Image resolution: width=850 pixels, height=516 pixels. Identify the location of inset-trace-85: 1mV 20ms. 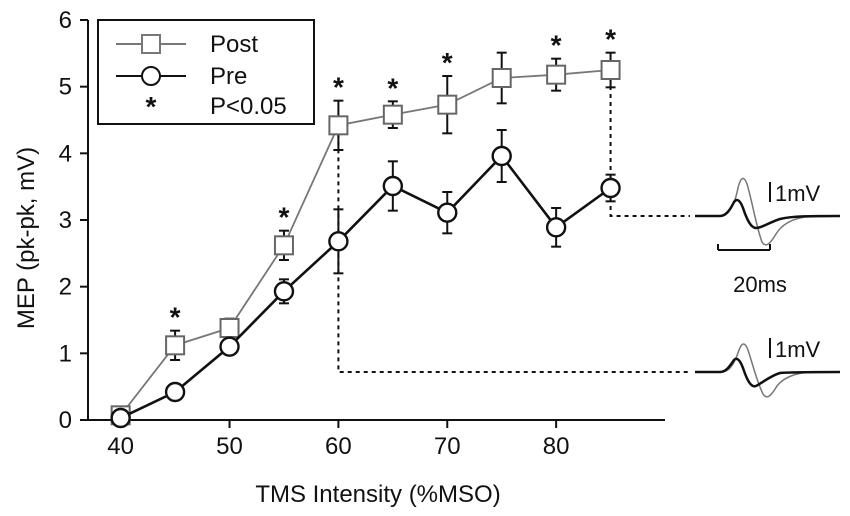
(768, 237).